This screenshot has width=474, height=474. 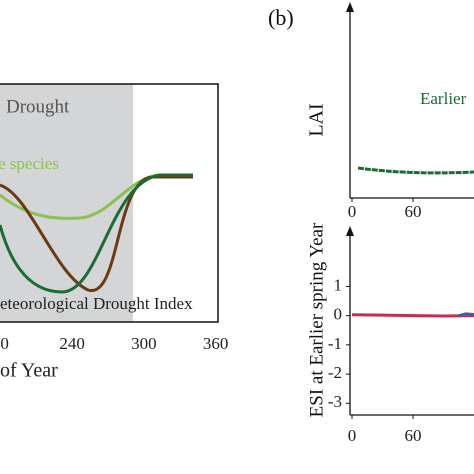 What do you see at coordinates (144, 343) in the screenshot?
I see `x-tick-label: 300` at bounding box center [144, 343].